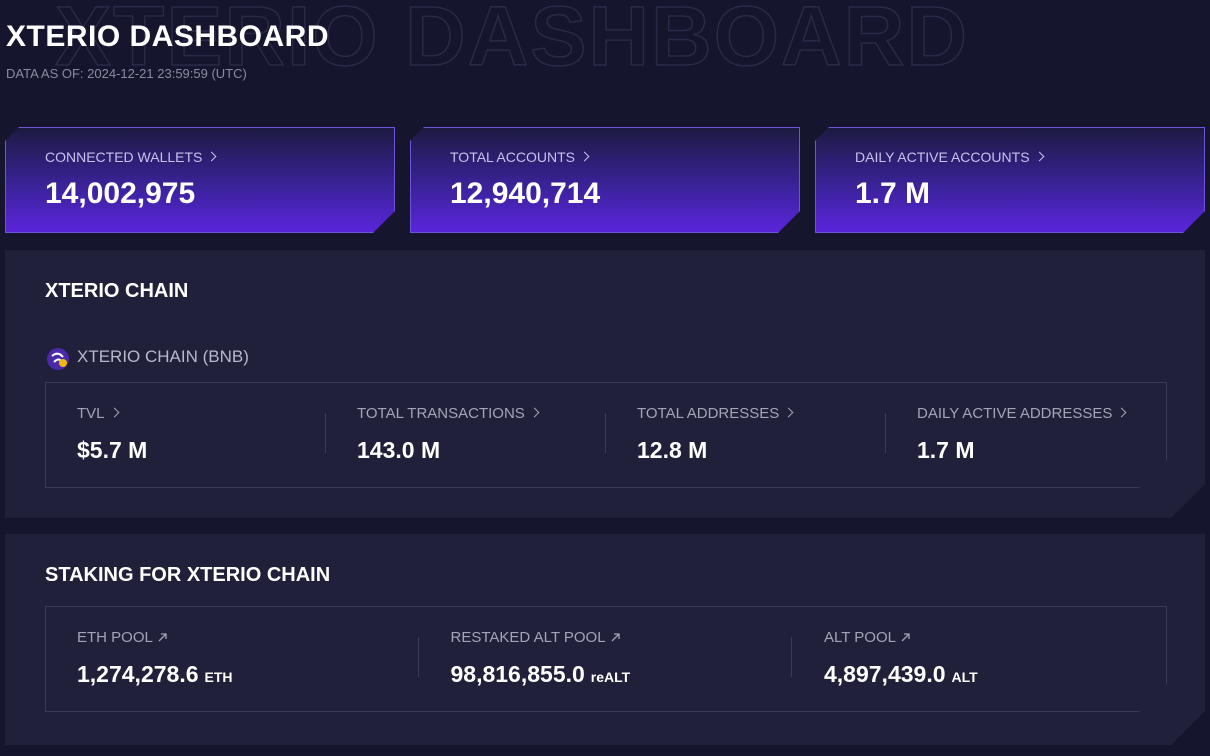 The image size is (1210, 756). I want to click on section-title: XTERIO CHAIN, so click(117, 291).